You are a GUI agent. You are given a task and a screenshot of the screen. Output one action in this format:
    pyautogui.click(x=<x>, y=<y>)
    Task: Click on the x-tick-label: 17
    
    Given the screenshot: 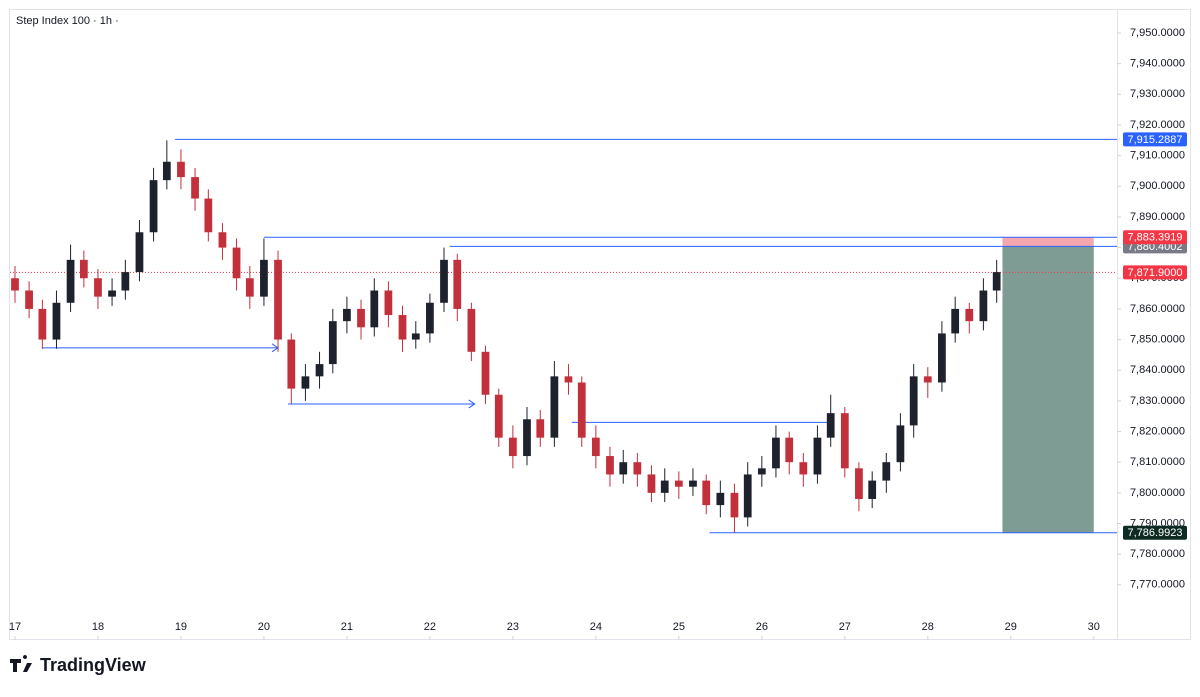 What is the action you would take?
    pyautogui.click(x=15, y=627)
    